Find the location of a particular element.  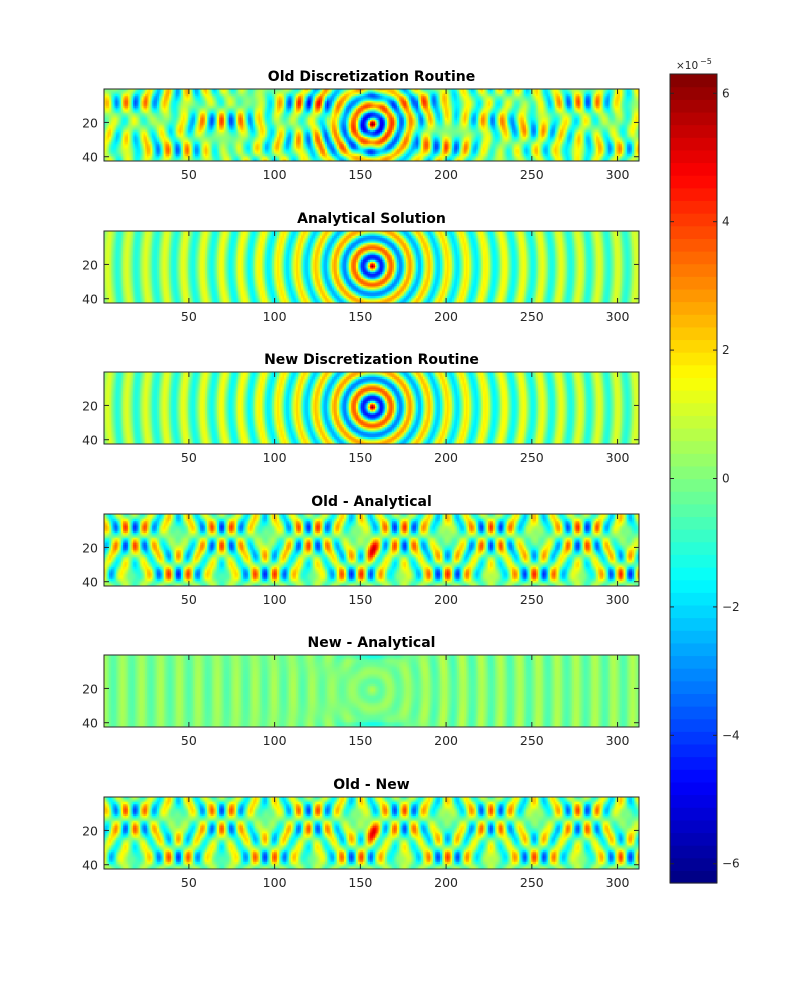

colorbar-tick-label: 4 is located at coordinates (726, 222).